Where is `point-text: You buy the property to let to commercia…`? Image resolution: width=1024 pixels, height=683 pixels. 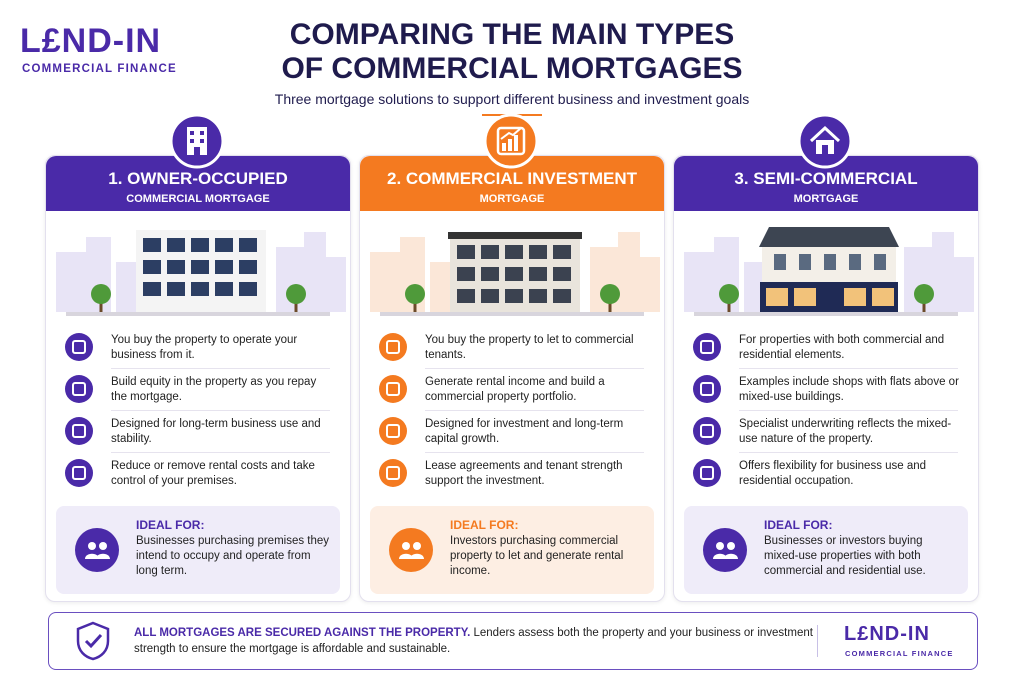 point-text: You buy the property to let to commercia… is located at coordinates (529, 347).